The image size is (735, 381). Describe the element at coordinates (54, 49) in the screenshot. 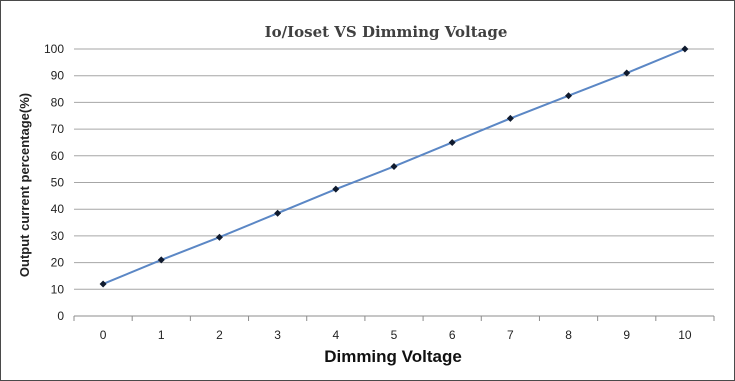

I see `y-tick-label: 100` at that location.